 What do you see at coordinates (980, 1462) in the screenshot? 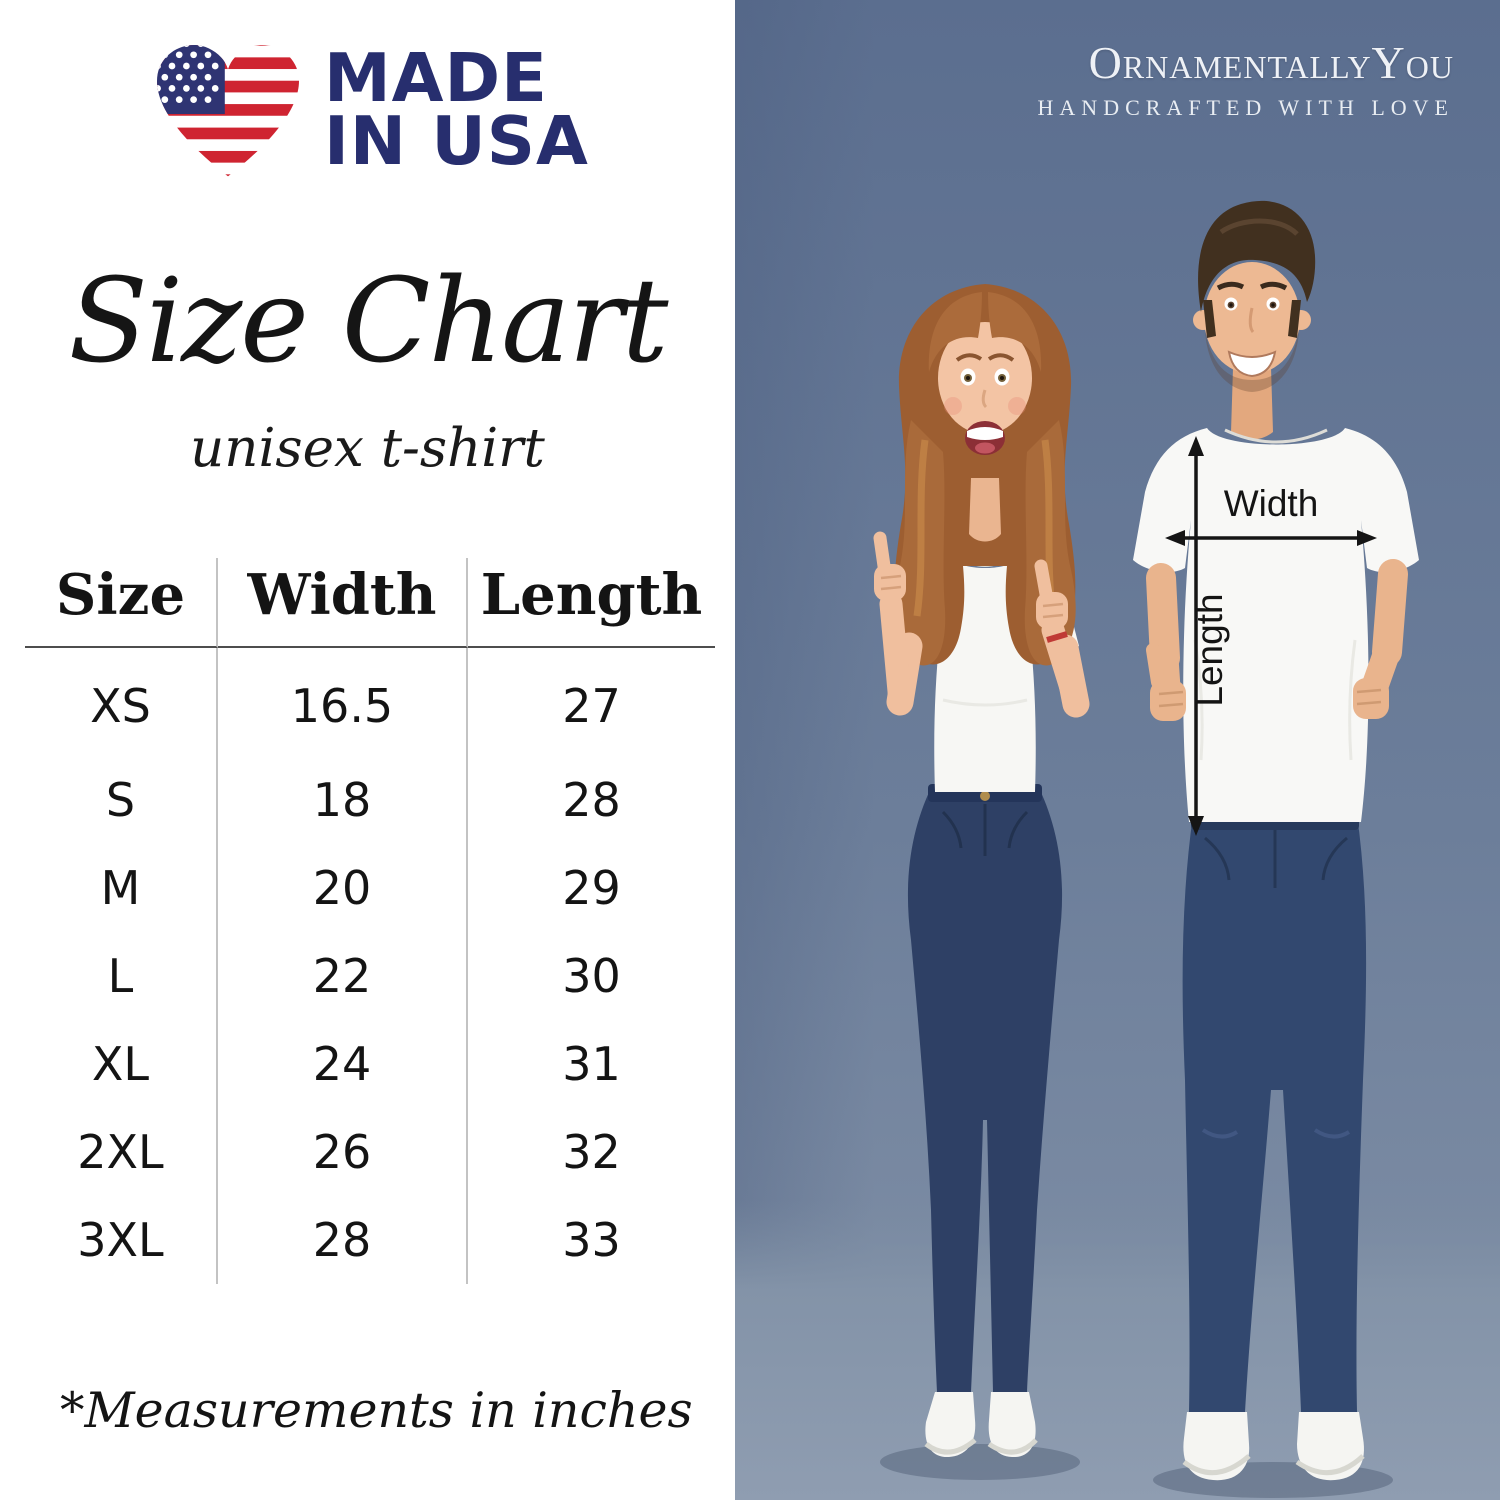
I see `woman-floor-shadow` at bounding box center [980, 1462].